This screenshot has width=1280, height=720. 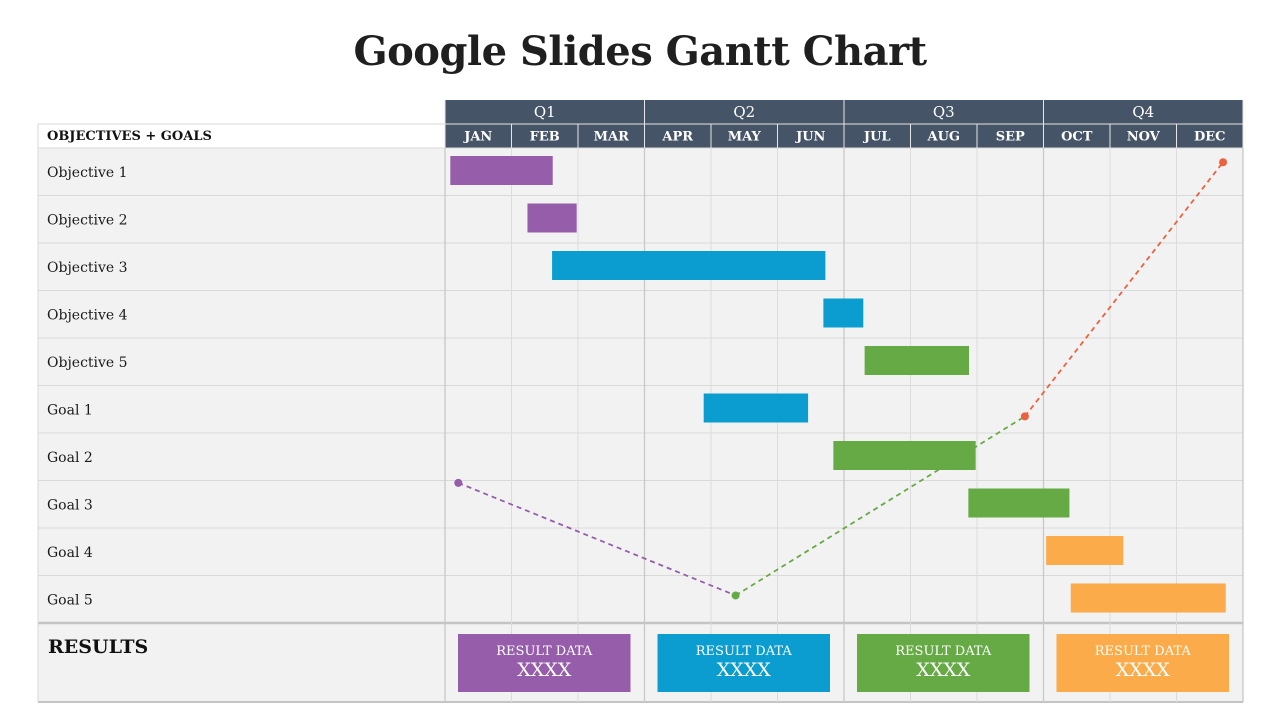 What do you see at coordinates (611, 137) in the screenshot?
I see `month-label: MAR` at bounding box center [611, 137].